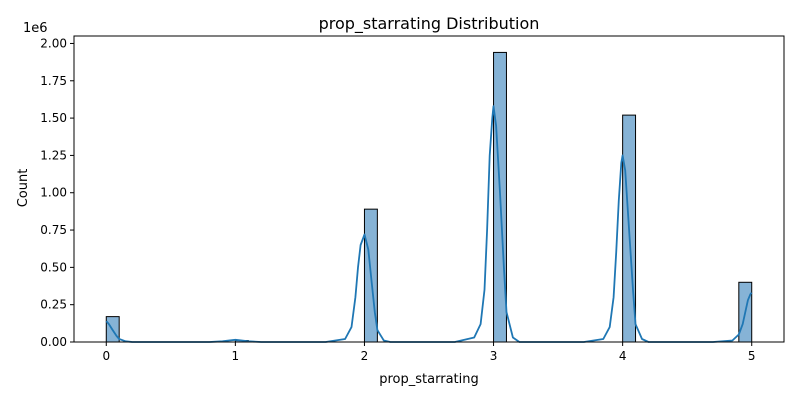 This screenshot has width=800, height=400. Describe the element at coordinates (53, 230) in the screenshot. I see `y-tick-label: 0.75` at that location.